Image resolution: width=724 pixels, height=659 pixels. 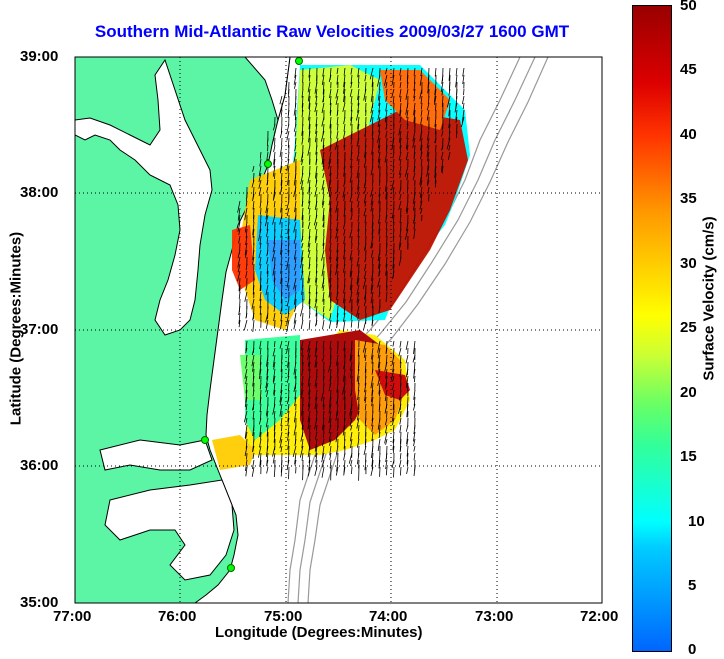 What do you see at coordinates (177, 616) in the screenshot?
I see `x-tick: 76:00` at bounding box center [177, 616].